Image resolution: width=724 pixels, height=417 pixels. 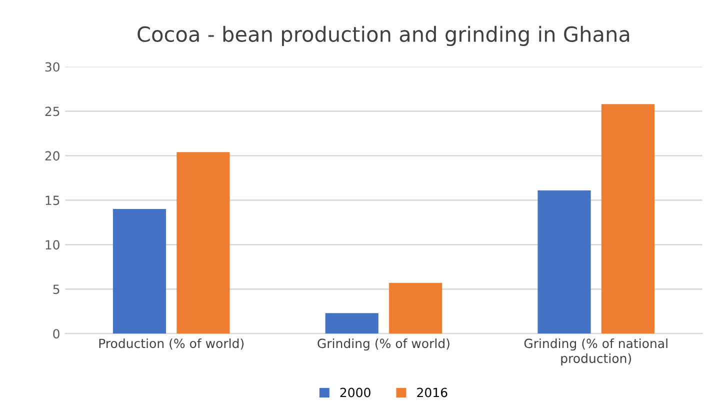 What do you see at coordinates (355, 393) in the screenshot?
I see `legend-label: 2000` at bounding box center [355, 393].